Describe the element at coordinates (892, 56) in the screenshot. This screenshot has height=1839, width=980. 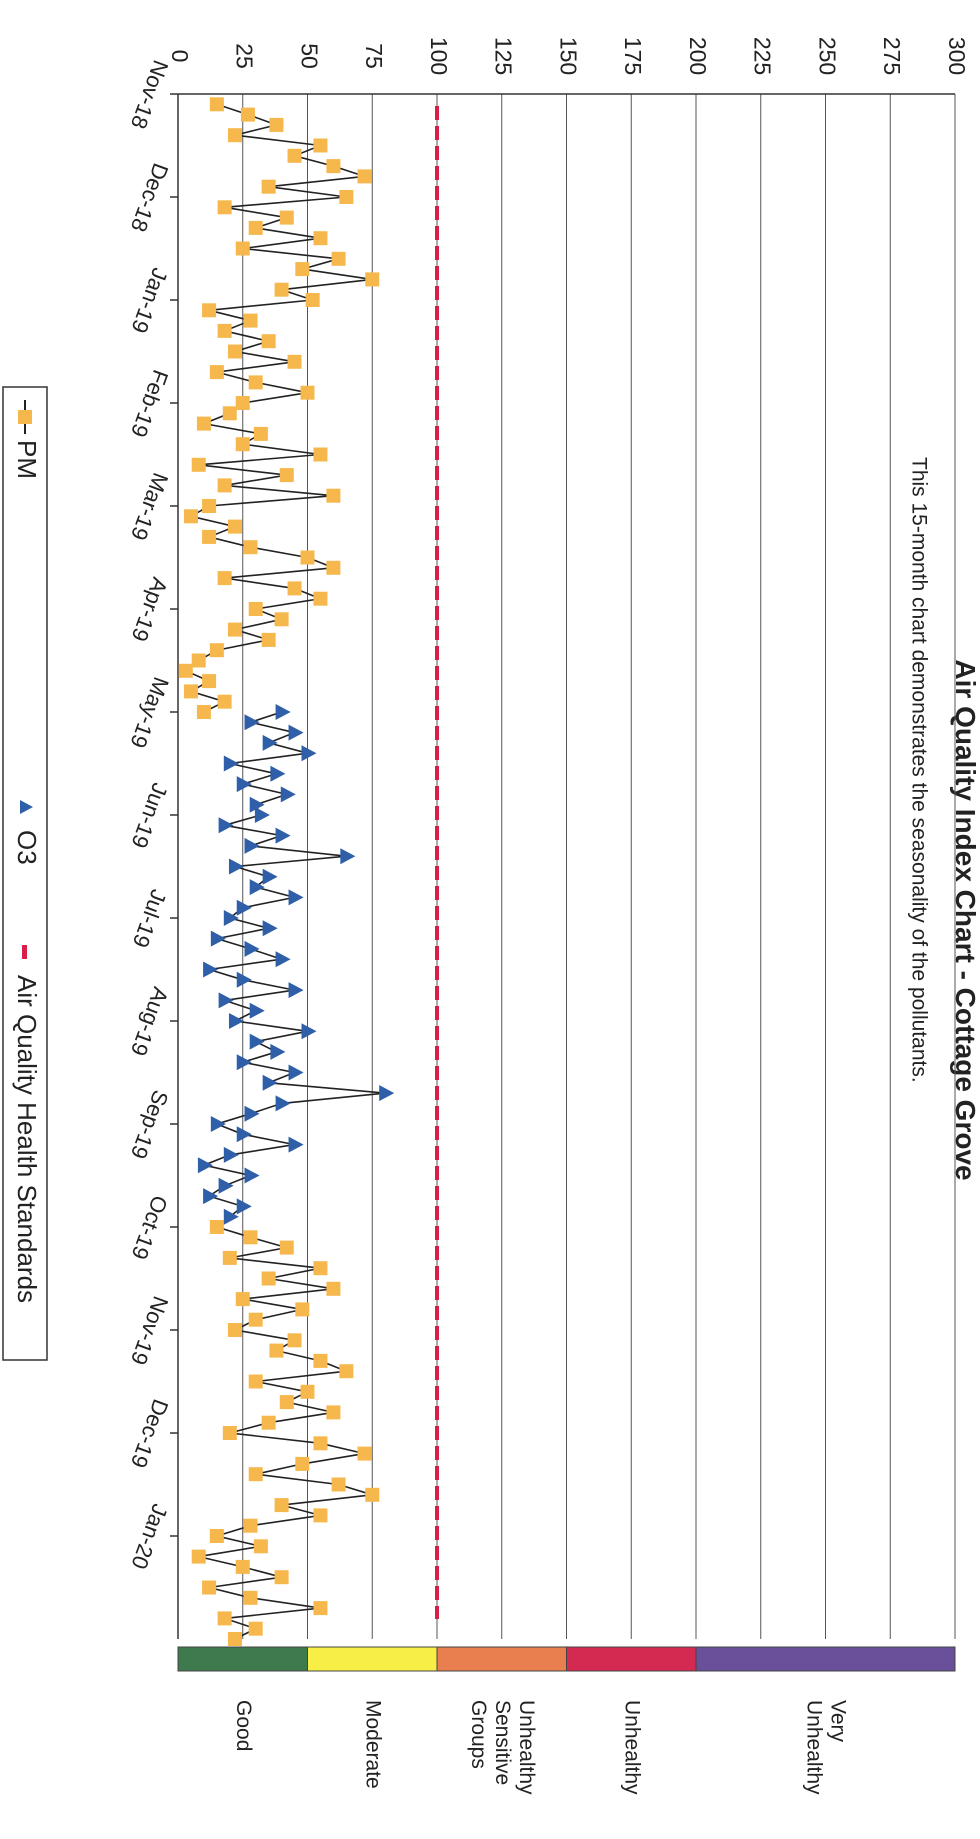
I see `y-tick-label: 275` at that location.